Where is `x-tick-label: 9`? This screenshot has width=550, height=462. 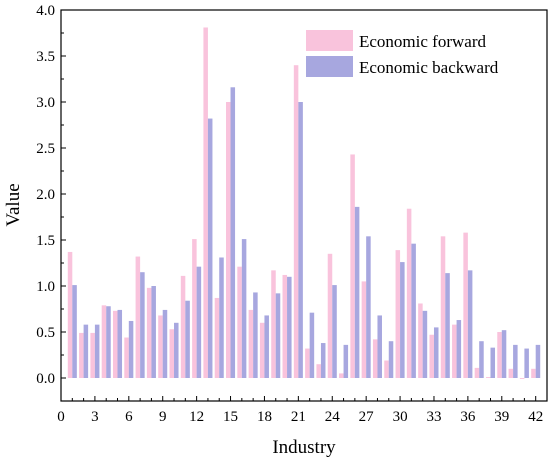
x-tick-label: 9 is located at coordinates (163, 417).